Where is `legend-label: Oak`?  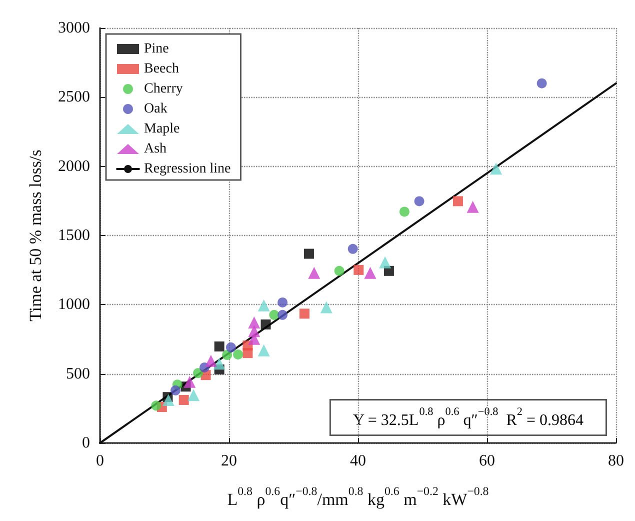 legend-label: Oak is located at coordinates (156, 109).